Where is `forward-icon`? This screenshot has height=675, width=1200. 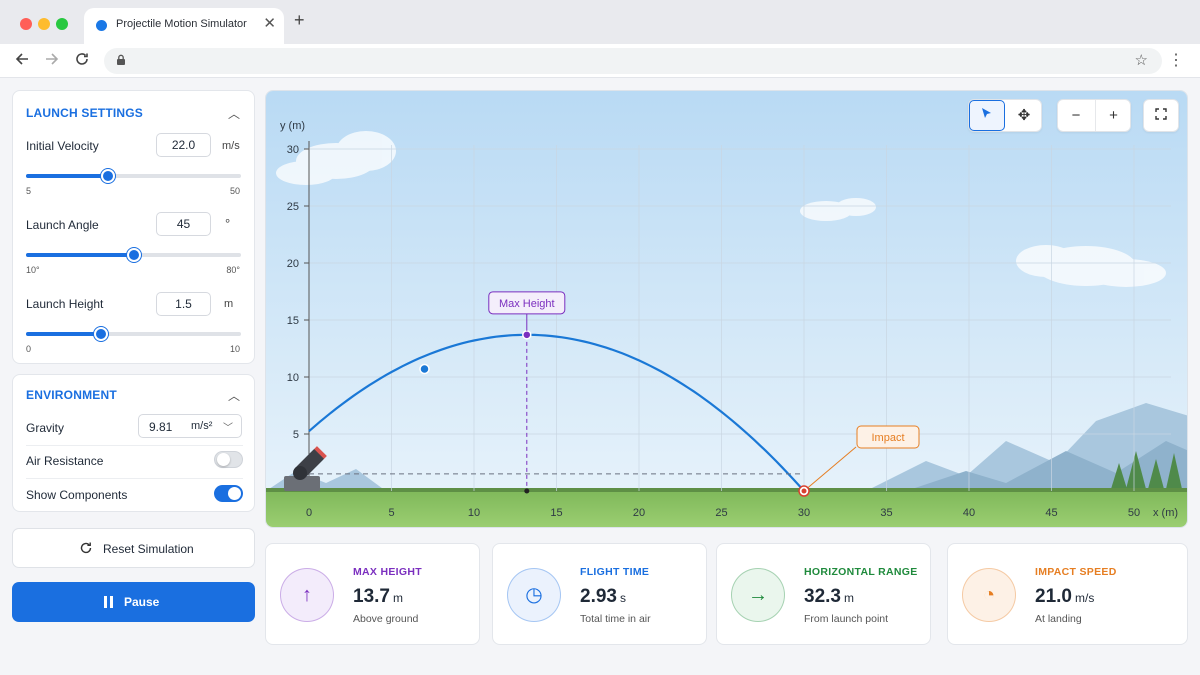 forward-icon is located at coordinates (52, 61).